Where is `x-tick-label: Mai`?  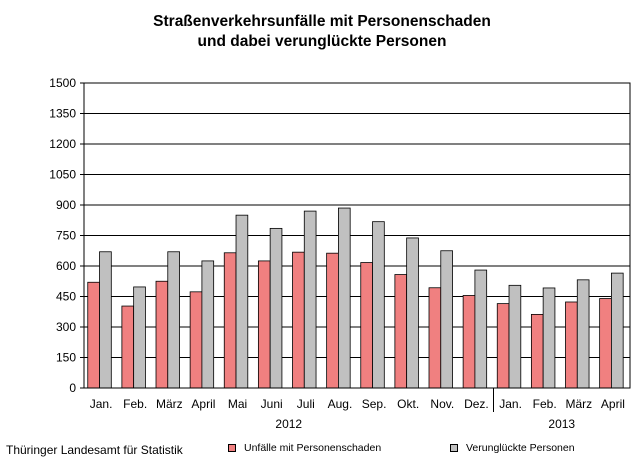 x-tick-label: Mai is located at coordinates (237, 404).